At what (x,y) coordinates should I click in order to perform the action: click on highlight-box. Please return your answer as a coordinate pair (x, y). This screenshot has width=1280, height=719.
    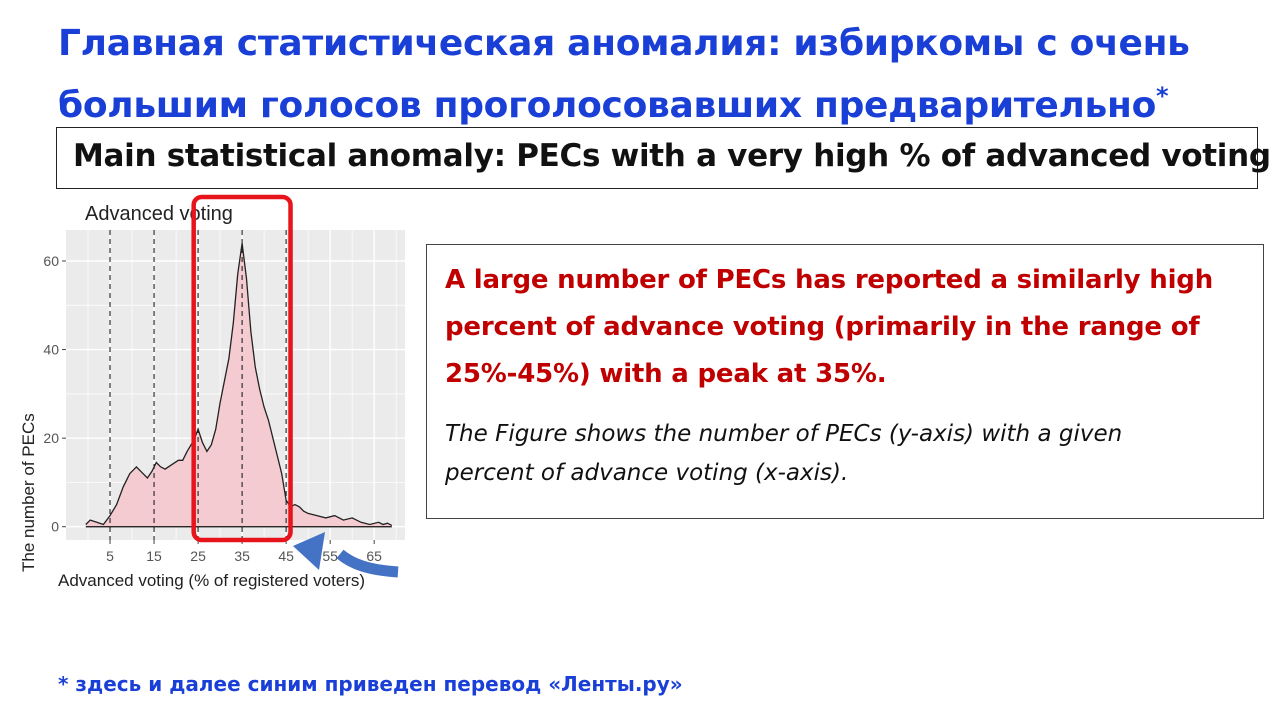
    Looking at the image, I should click on (242, 368).